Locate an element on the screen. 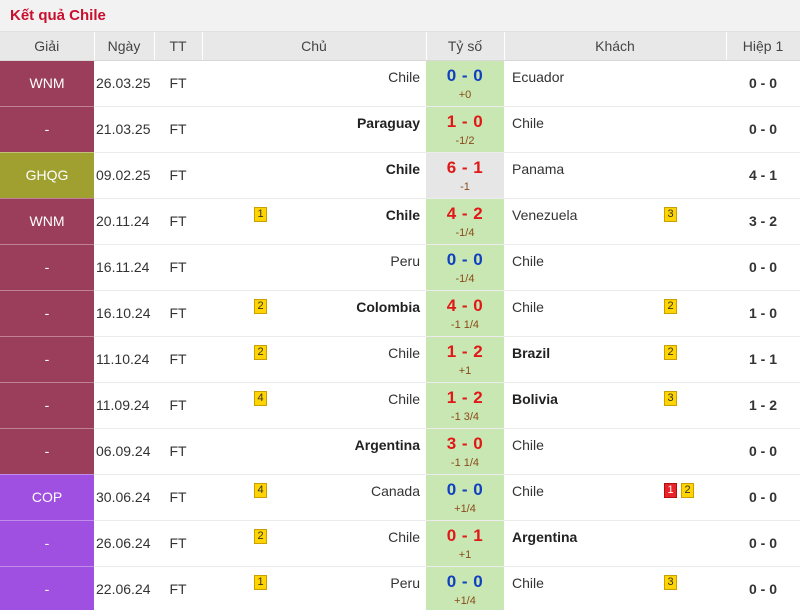 This screenshot has width=800, height=610. table-row: - 11.10.24 FT 2 Chile 1 - 2 +1 Brazil 2 1 - 1 is located at coordinates (400, 359).